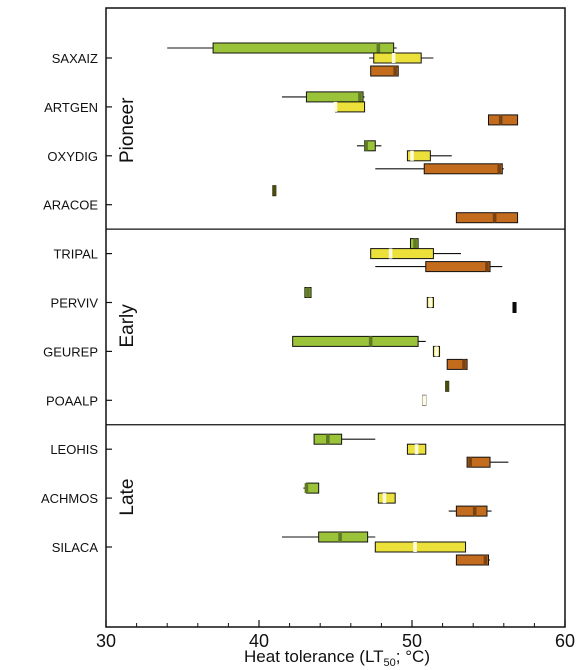 The image size is (583, 670). What do you see at coordinates (69, 498) in the screenshot?
I see `species-label-achmos: ACHMOS` at bounding box center [69, 498].